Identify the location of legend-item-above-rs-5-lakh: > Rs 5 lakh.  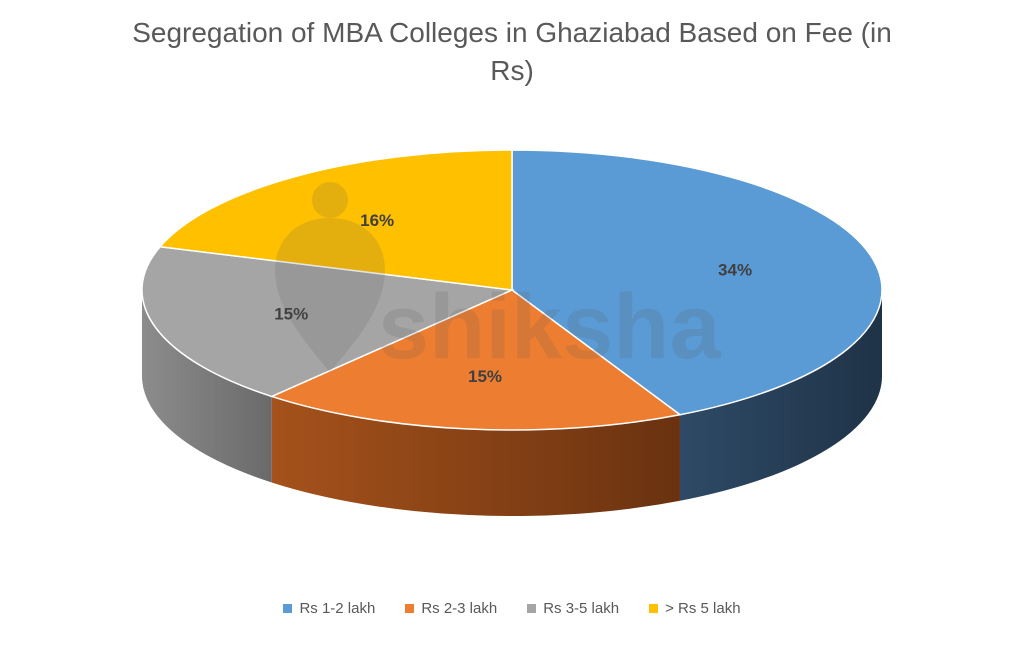
(695, 608).